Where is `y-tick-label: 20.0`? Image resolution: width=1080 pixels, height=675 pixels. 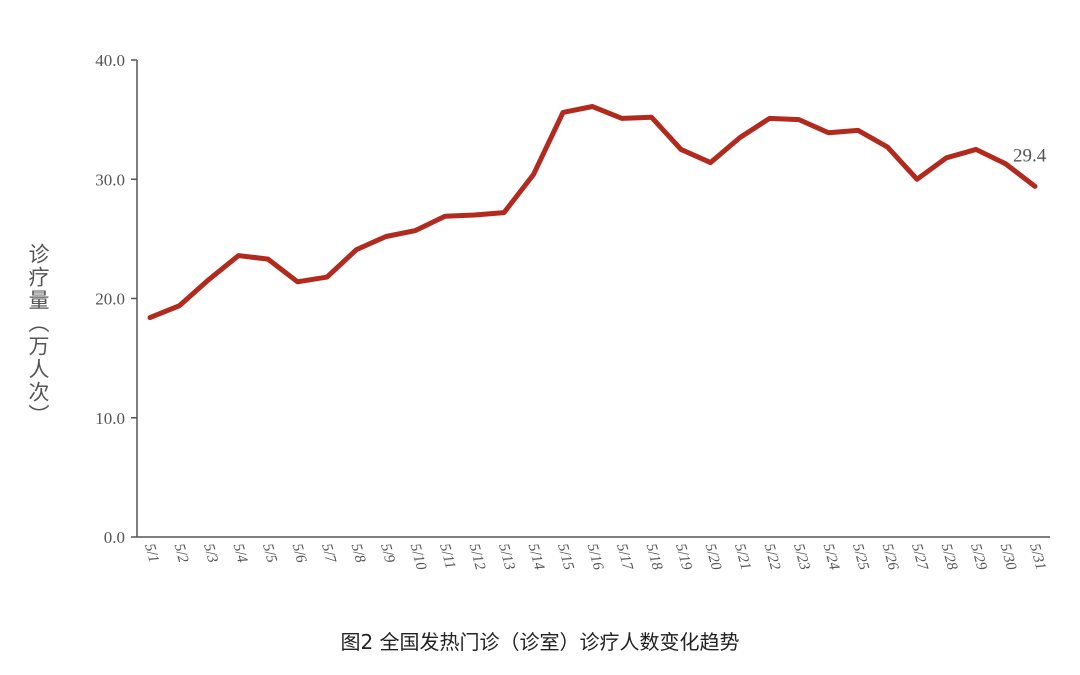 y-tick-label: 20.0 is located at coordinates (110, 299).